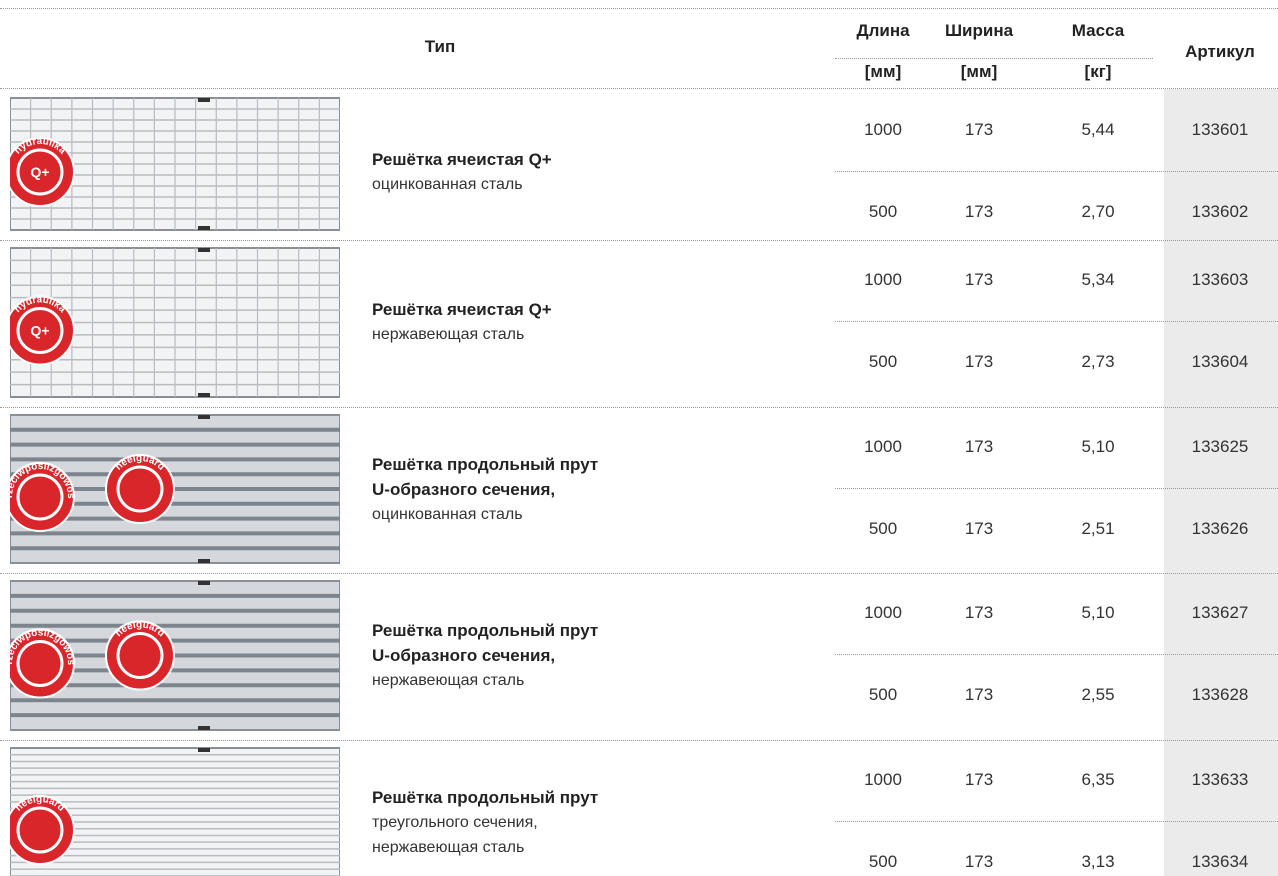  What do you see at coordinates (455, 822) in the screenshot?
I see `product-material: треугольного сечения,` at bounding box center [455, 822].